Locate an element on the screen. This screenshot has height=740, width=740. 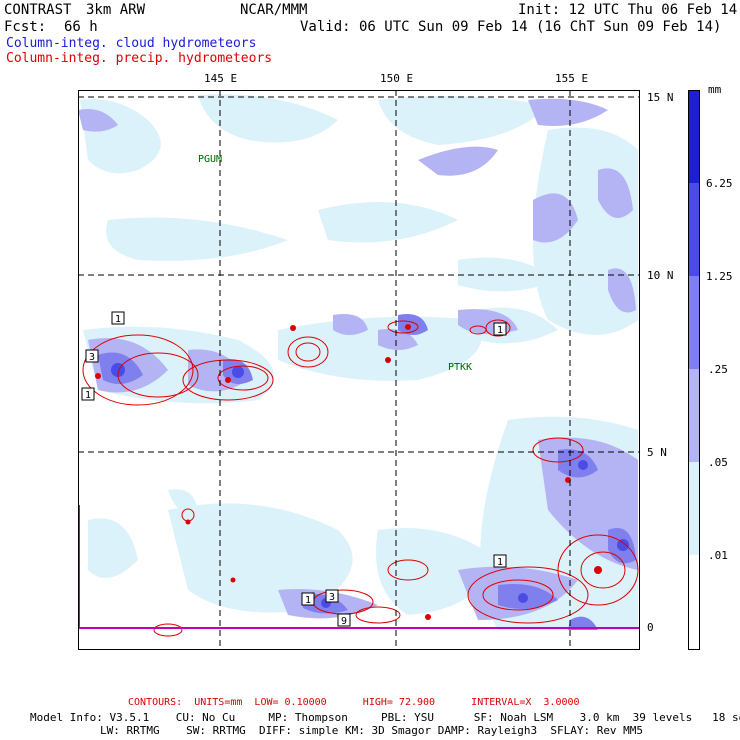
colorbar-level: 1.25 is located at coordinates (719, 276).